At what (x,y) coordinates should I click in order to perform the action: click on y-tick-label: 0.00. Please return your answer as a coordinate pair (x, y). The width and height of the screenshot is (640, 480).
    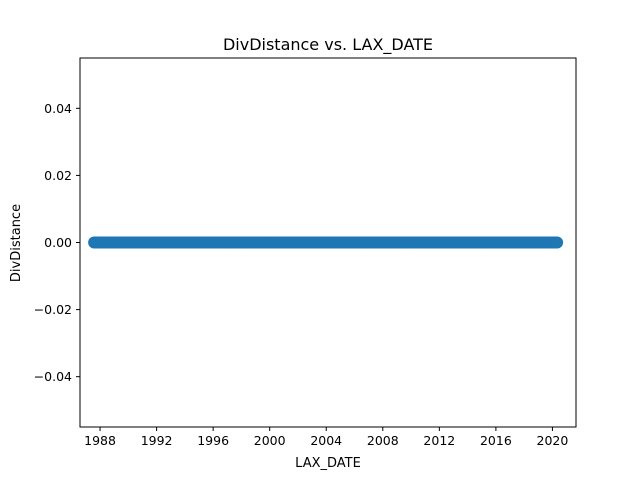
    Looking at the image, I should click on (58, 242).